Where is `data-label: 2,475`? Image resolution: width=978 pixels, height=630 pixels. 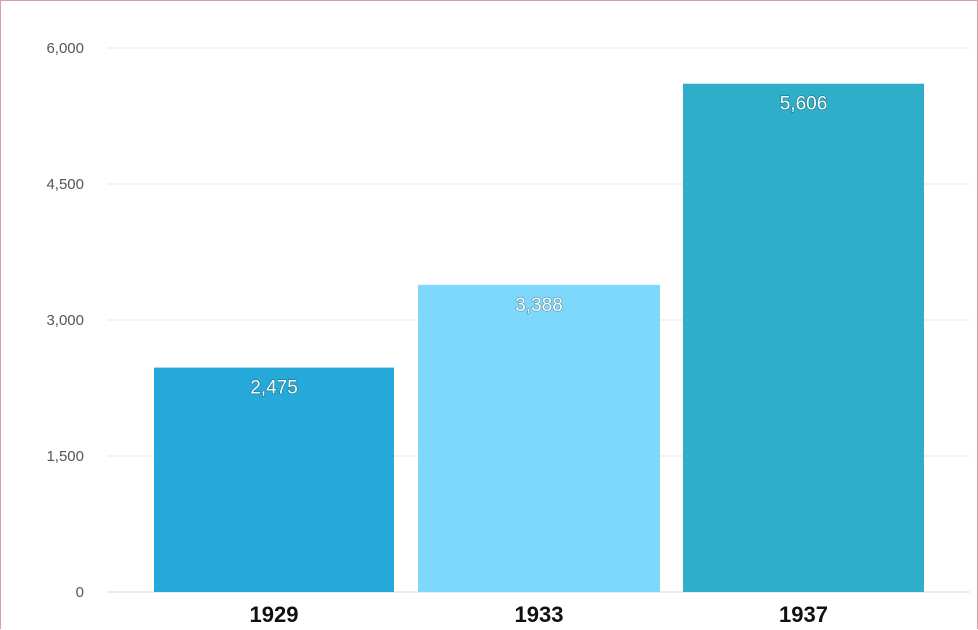 data-label: 2,475 is located at coordinates (274, 388).